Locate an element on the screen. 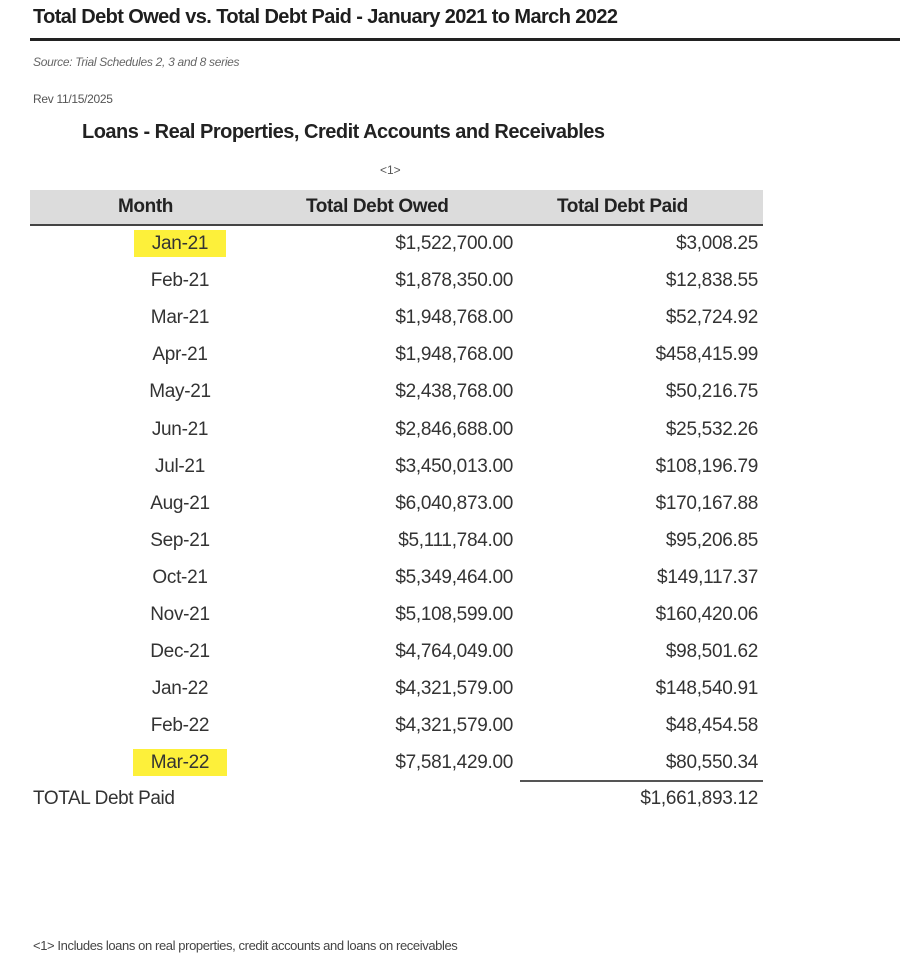 The image size is (900, 960). month-text: Sep-21 is located at coordinates (180, 540).